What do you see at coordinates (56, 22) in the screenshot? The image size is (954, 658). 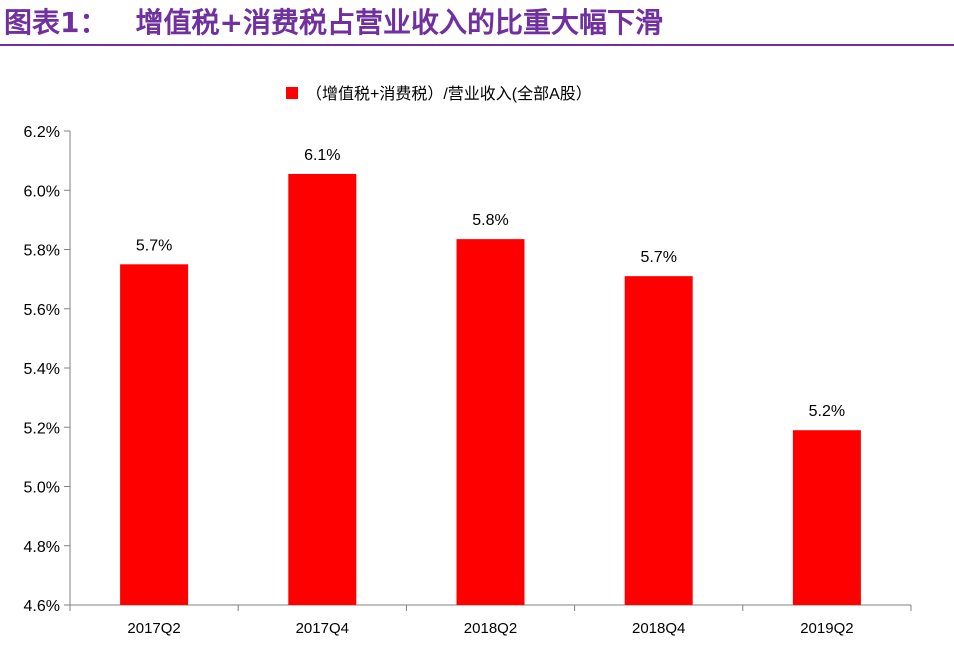 I see `figure-number: 图表1：` at bounding box center [56, 22].